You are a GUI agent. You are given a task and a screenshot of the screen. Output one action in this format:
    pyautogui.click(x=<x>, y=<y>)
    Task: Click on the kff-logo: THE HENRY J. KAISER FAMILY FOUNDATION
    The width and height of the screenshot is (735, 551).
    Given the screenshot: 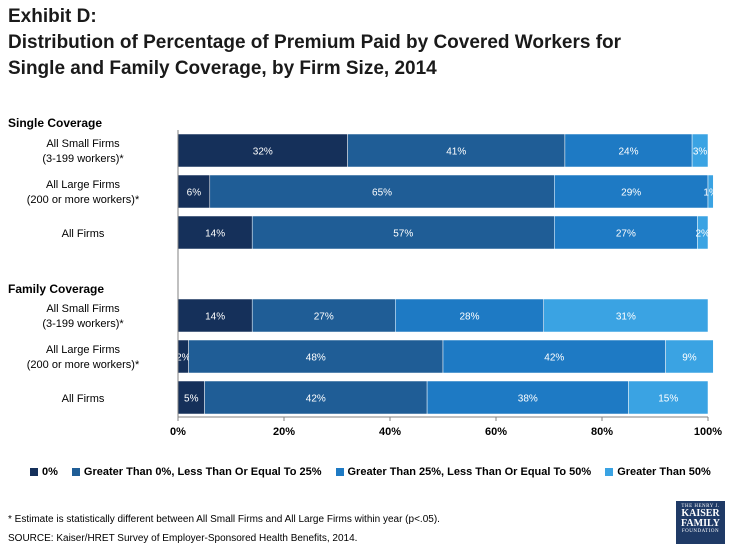 What is the action you would take?
    pyautogui.click(x=700, y=522)
    